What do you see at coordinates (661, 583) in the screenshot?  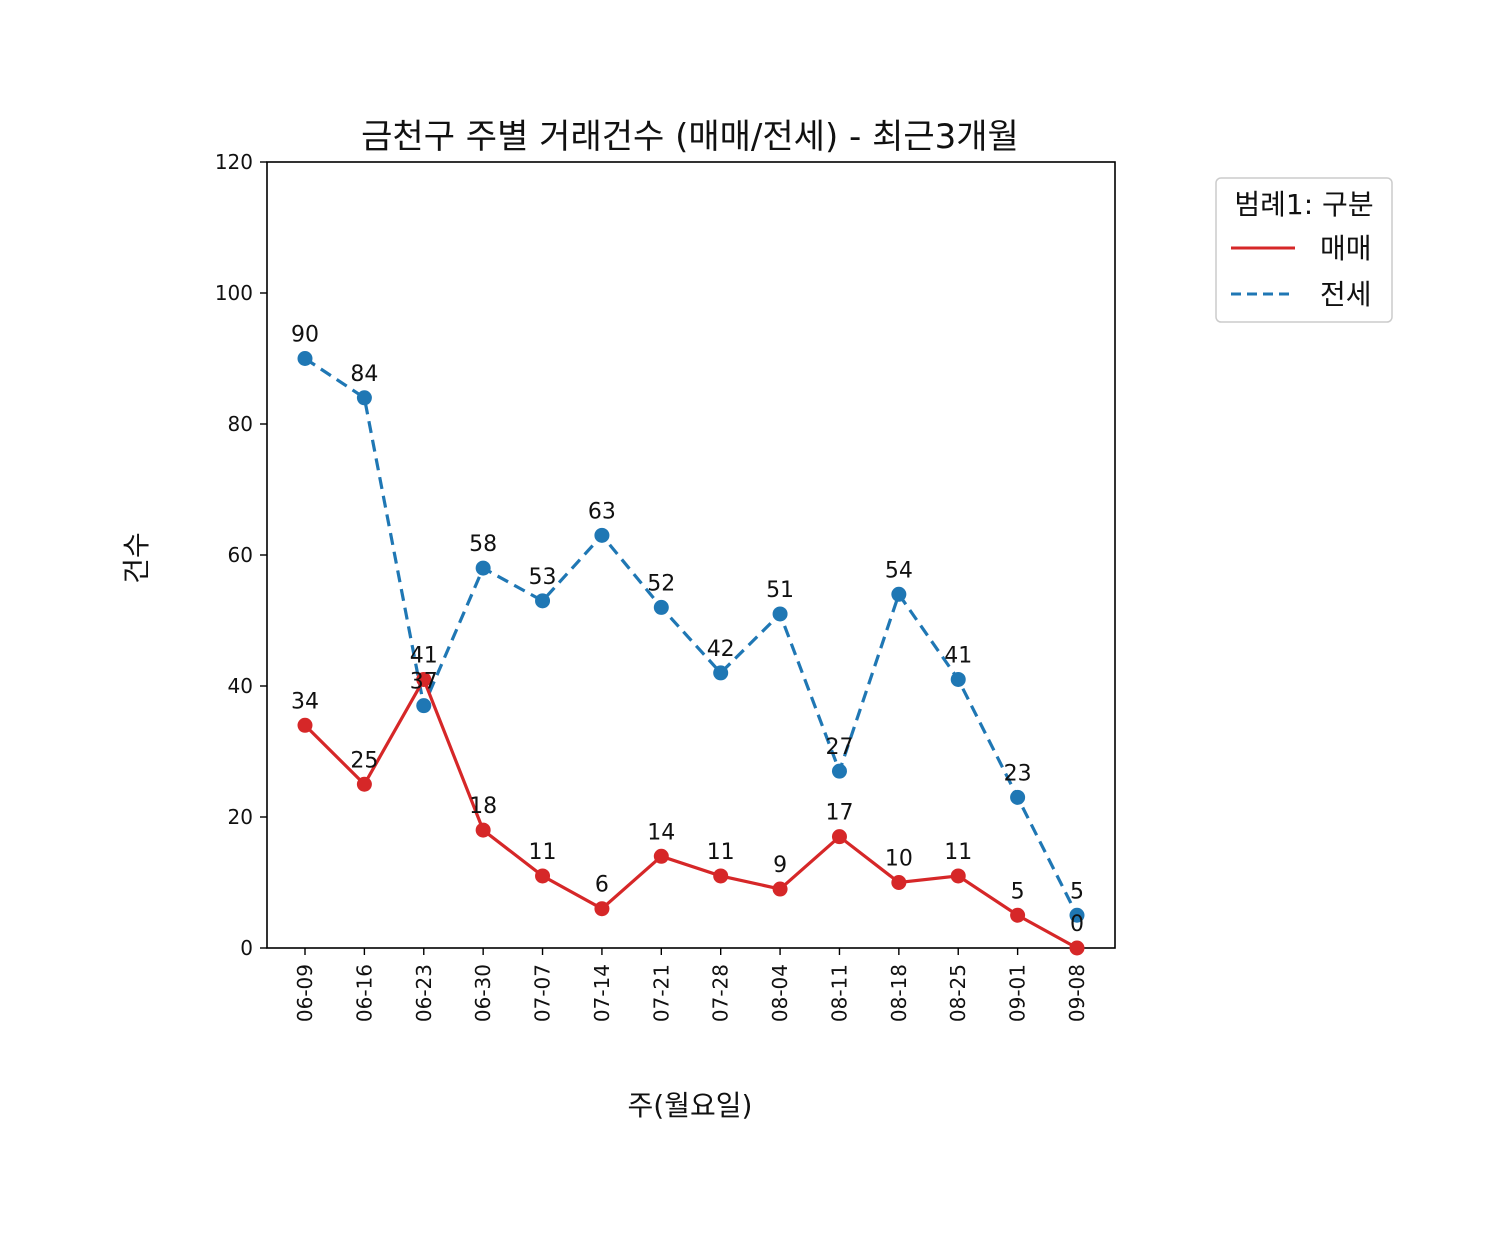 I see `data-label: 52` at bounding box center [661, 583].